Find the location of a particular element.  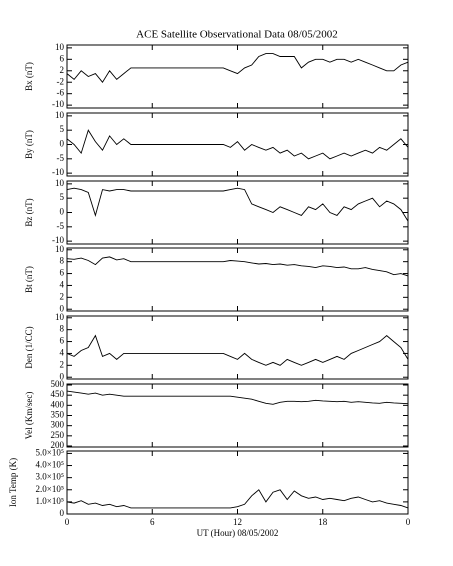

y-tick-label: 4.0×10⁵ is located at coordinates (50, 465).